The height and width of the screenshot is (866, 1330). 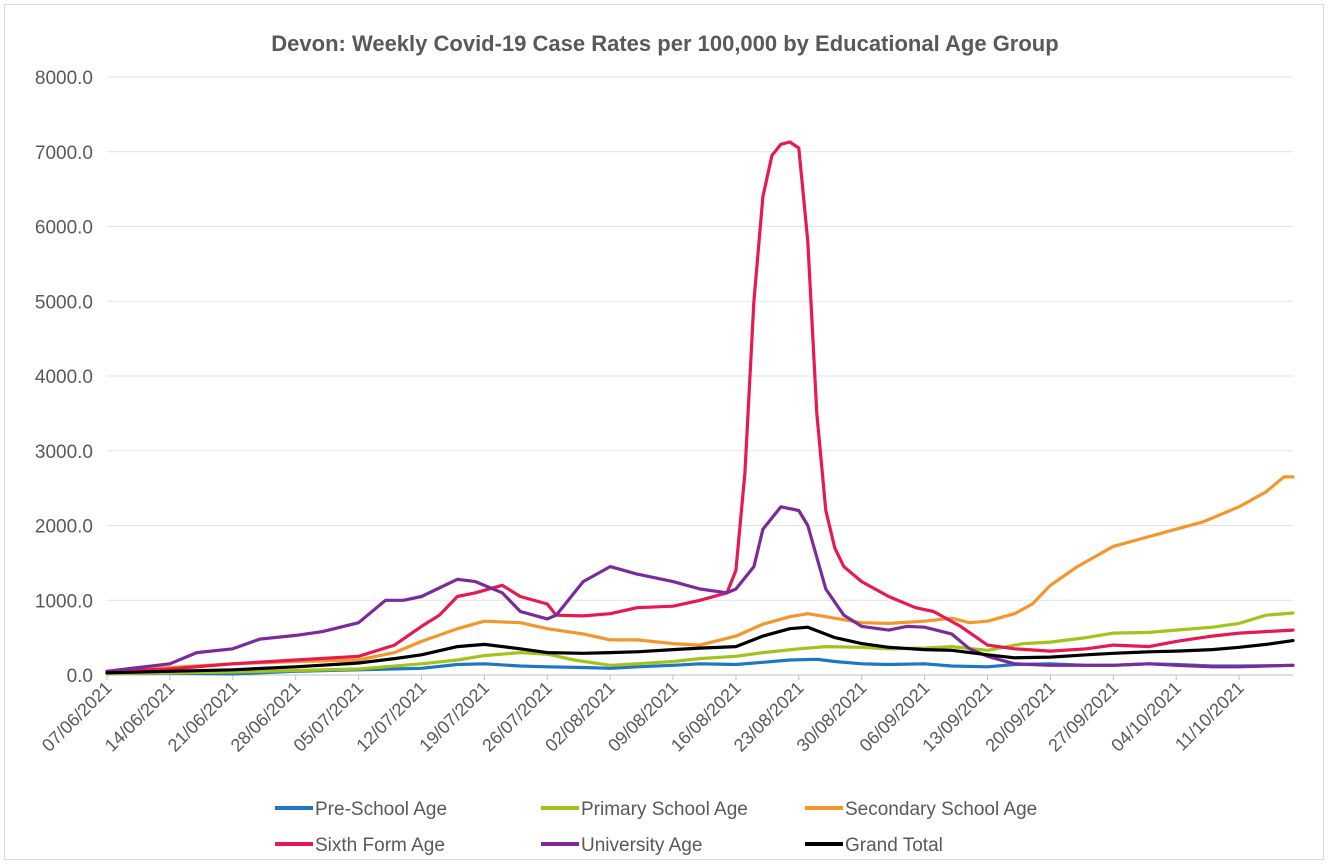 What do you see at coordinates (64, 601) in the screenshot?
I see `y-tick-label: 1000.0` at bounding box center [64, 601].